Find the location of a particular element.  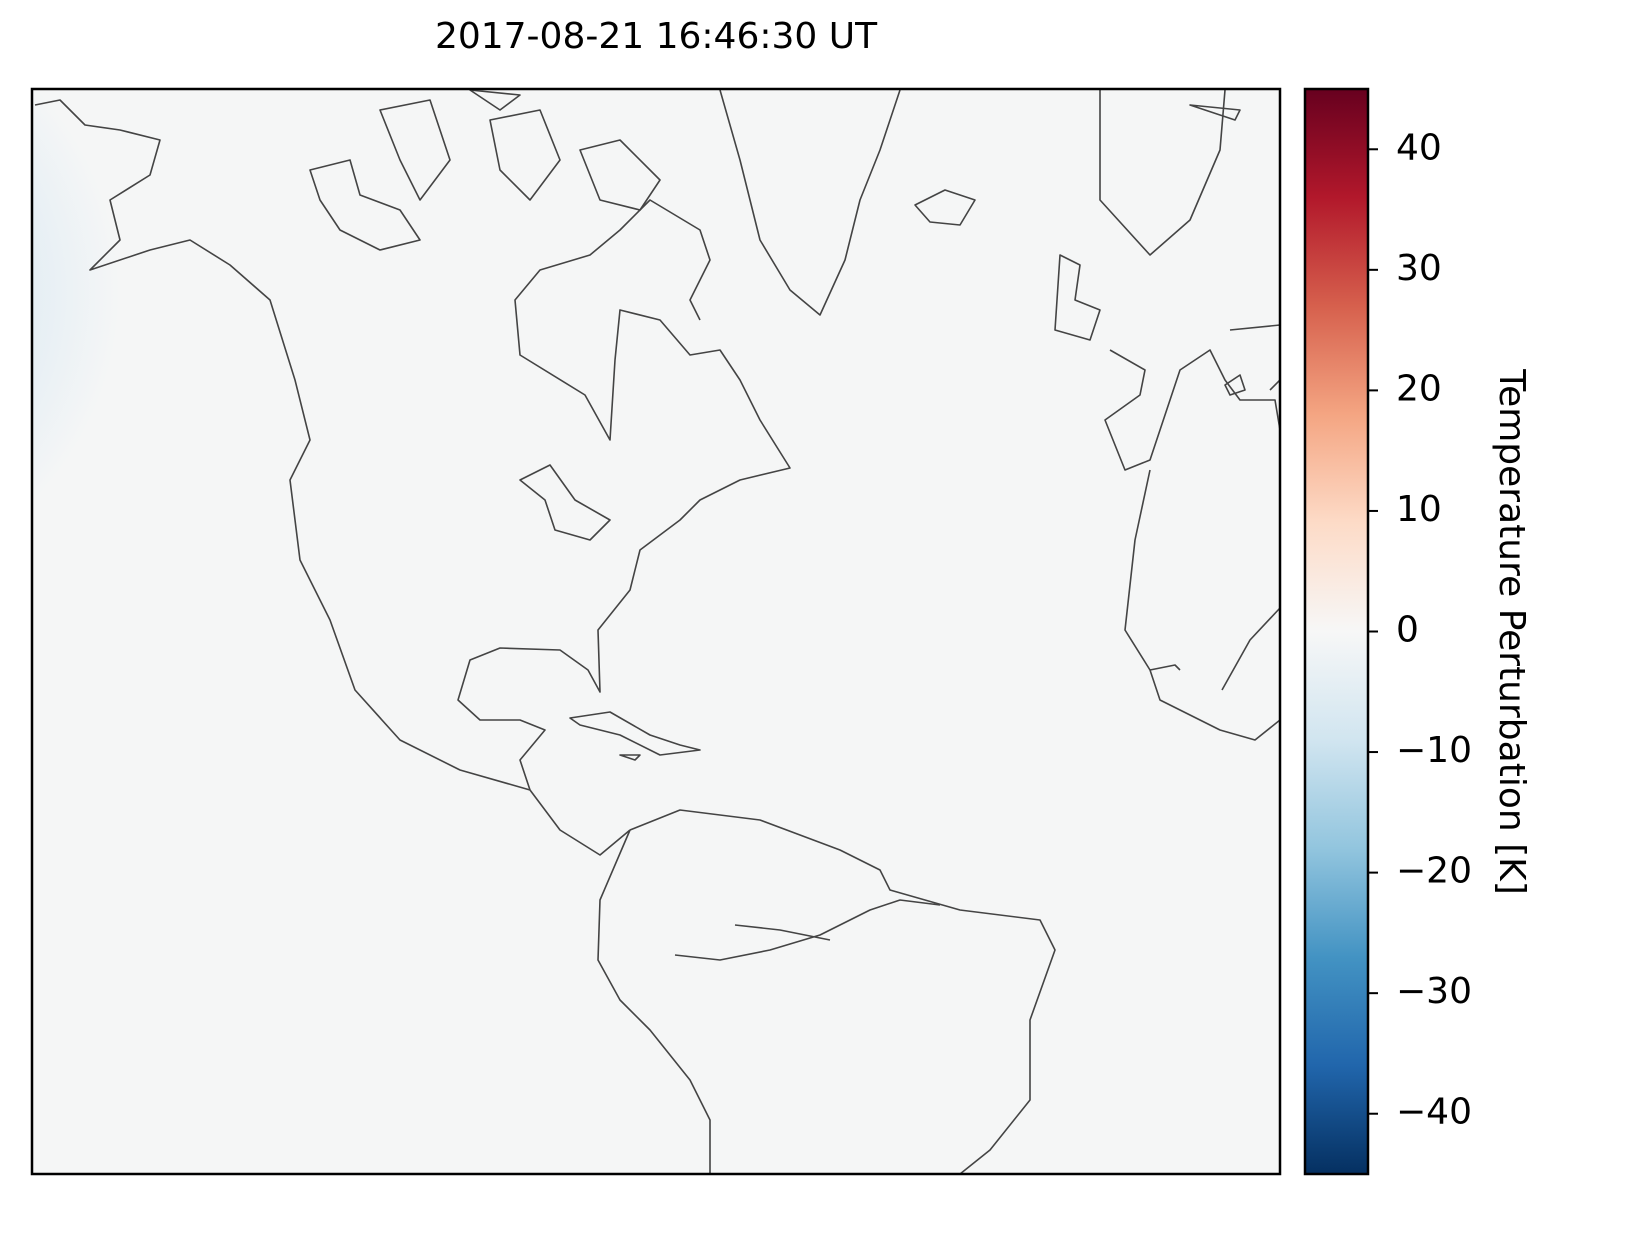

colorbar-tick-label: −10 is located at coordinates (1434, 750).